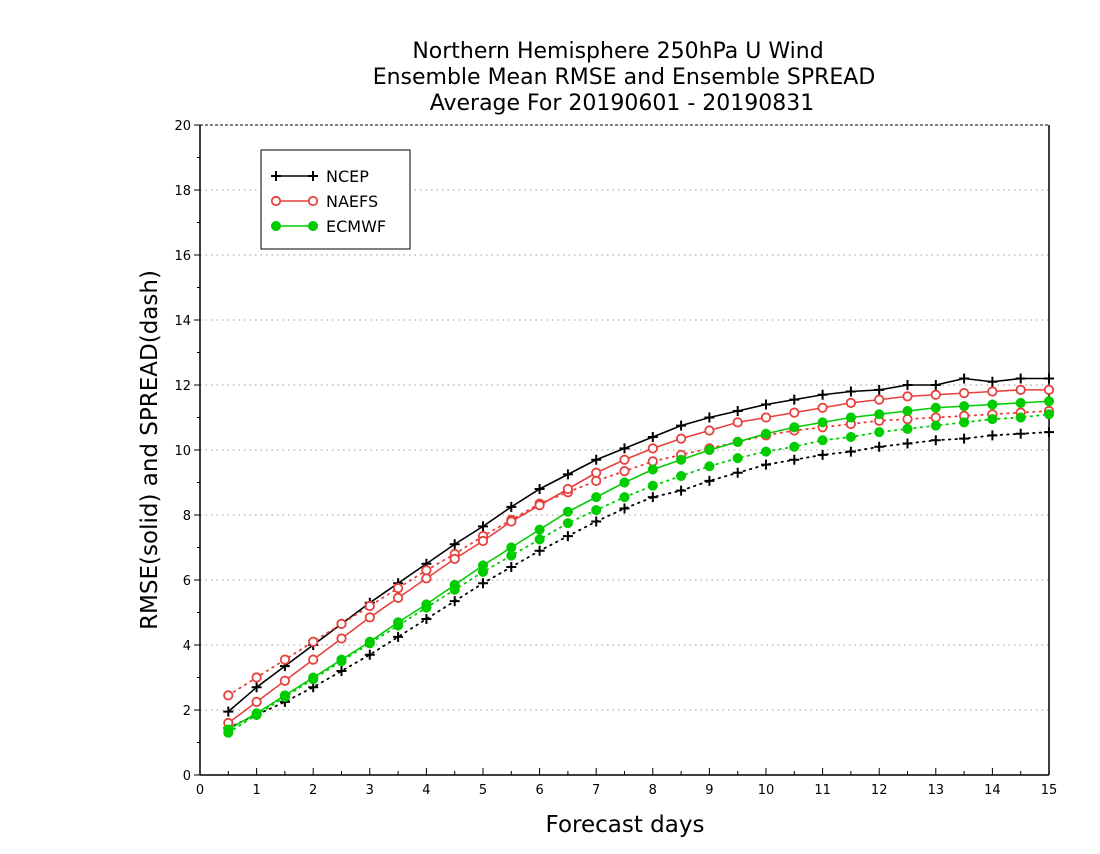 Image resolution: width=1100 pixels, height=854 pixels. Describe the element at coordinates (200, 790) in the screenshot. I see `x-tick-label-0: 0` at that location.